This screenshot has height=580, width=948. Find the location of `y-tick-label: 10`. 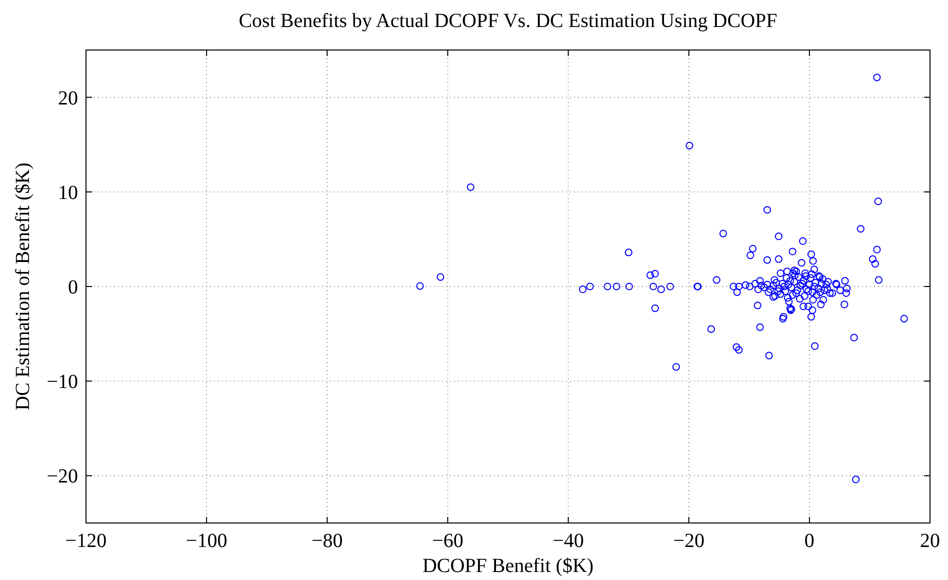

y-tick-label: 10 is located at coordinates (68, 193).